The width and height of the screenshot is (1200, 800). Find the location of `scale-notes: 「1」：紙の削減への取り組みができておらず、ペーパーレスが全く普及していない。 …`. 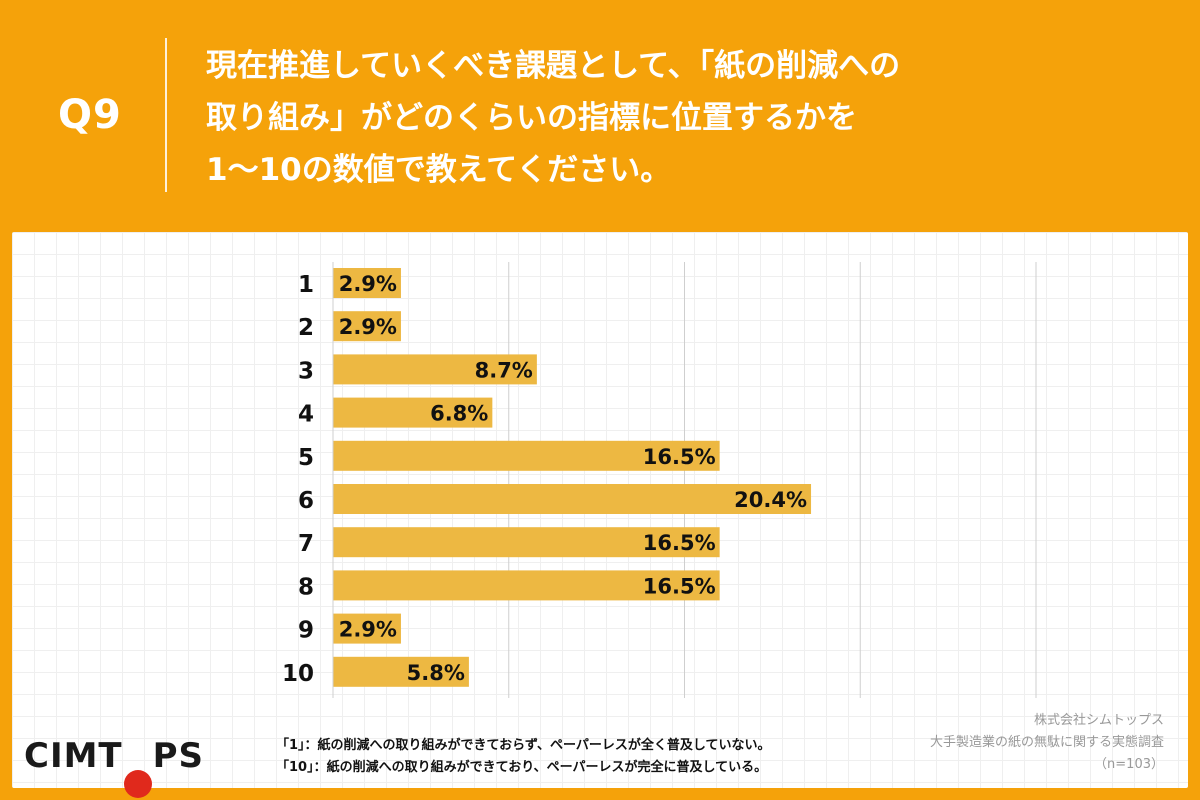

scale-notes: 「1」：紙の削減への取り組みができておらず、ペーパーレスが全く普及していない。 … is located at coordinates (523, 757).